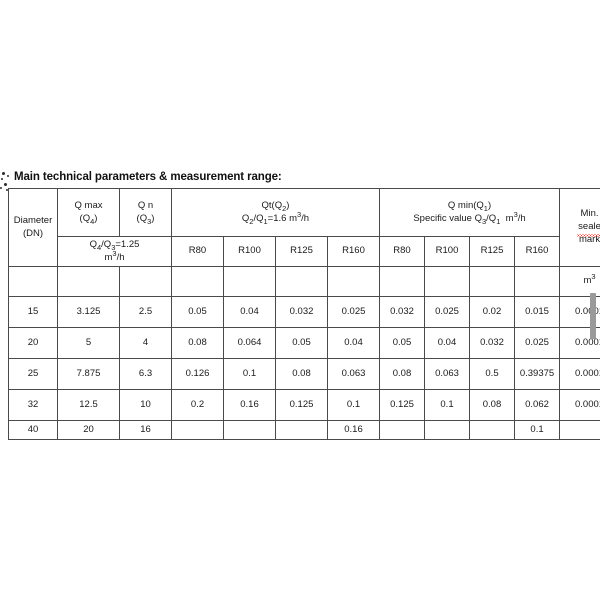 The width and height of the screenshot is (600, 600). I want to click on unit-qmin-r80, so click(402, 281).